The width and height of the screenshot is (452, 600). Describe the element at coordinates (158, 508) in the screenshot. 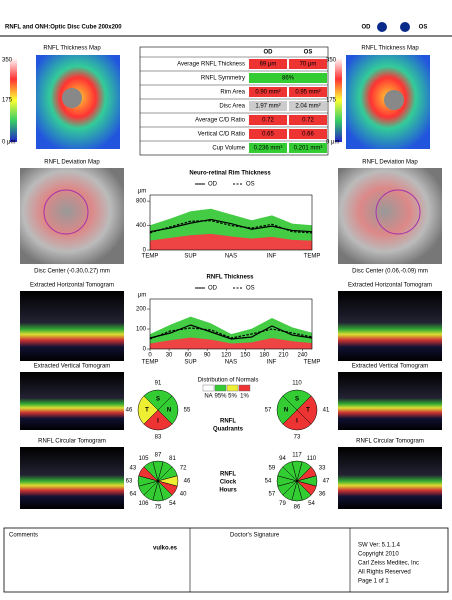

I see `clock-value: 75` at that location.